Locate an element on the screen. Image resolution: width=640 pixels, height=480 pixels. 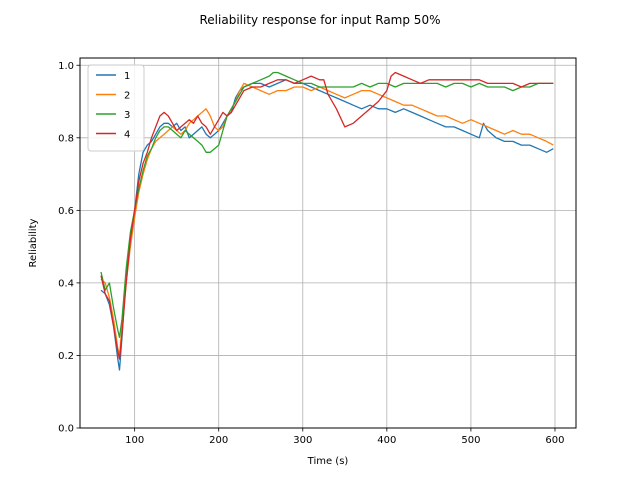
y-tick-label: 0.6 is located at coordinates (66, 211).